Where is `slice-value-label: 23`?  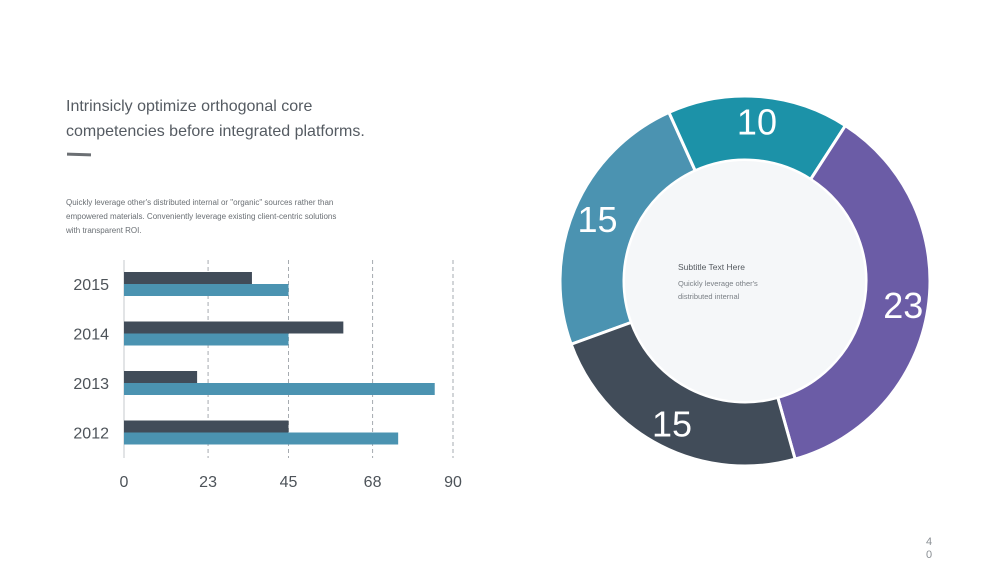 slice-value-label: 23 is located at coordinates (903, 305).